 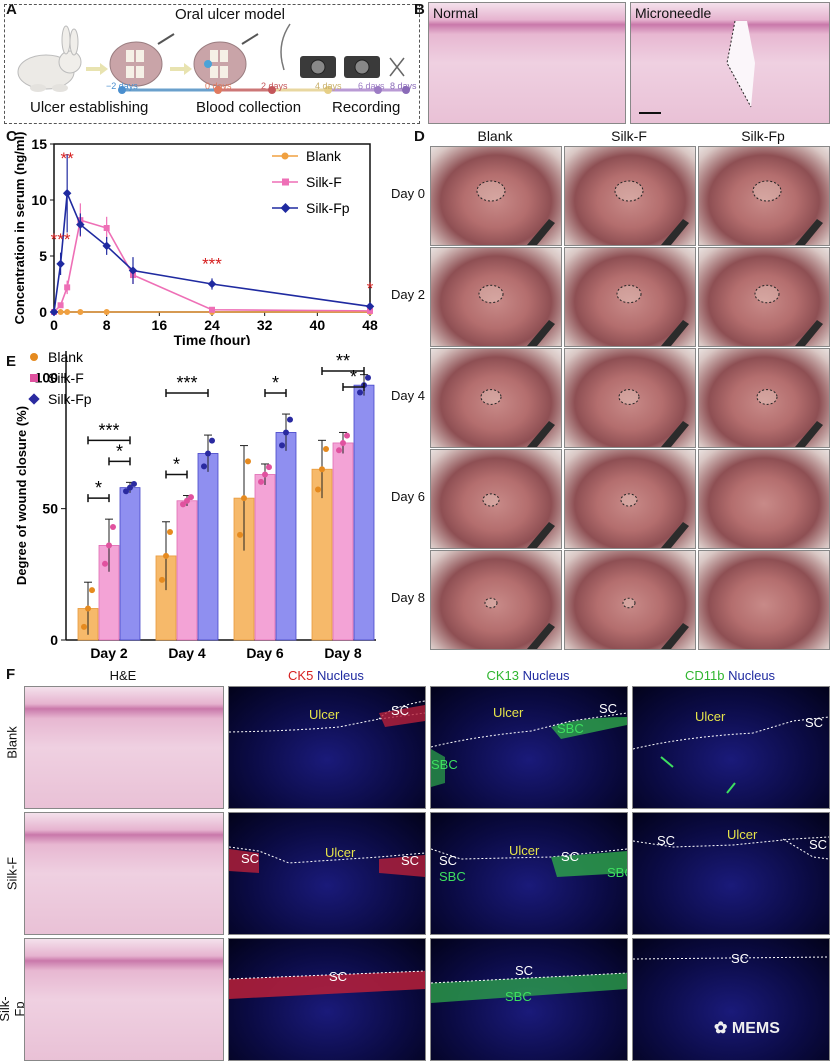 What do you see at coordinates (107, 325) in the screenshot?
I see `x-tick-label: 8` at bounding box center [107, 325].